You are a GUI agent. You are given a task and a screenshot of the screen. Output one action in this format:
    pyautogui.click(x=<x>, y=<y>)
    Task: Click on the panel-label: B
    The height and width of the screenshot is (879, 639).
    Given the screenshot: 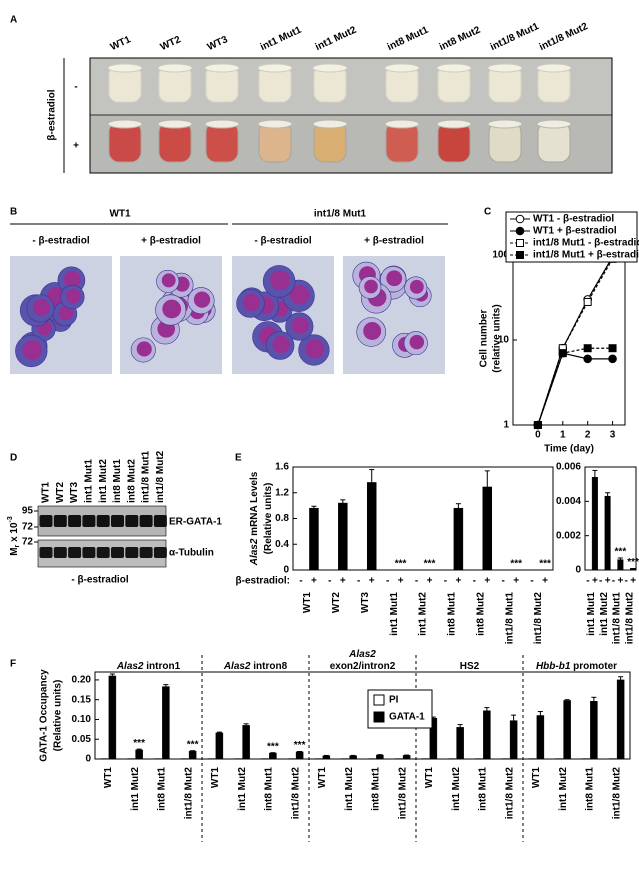 What is the action you would take?
    pyautogui.click(x=13, y=212)
    